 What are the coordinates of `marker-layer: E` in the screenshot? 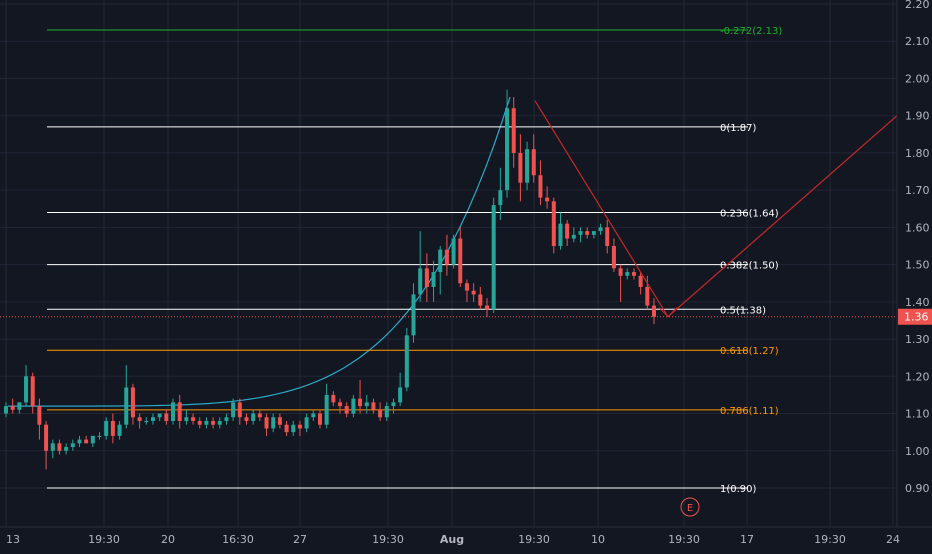 It's located at (690, 507).